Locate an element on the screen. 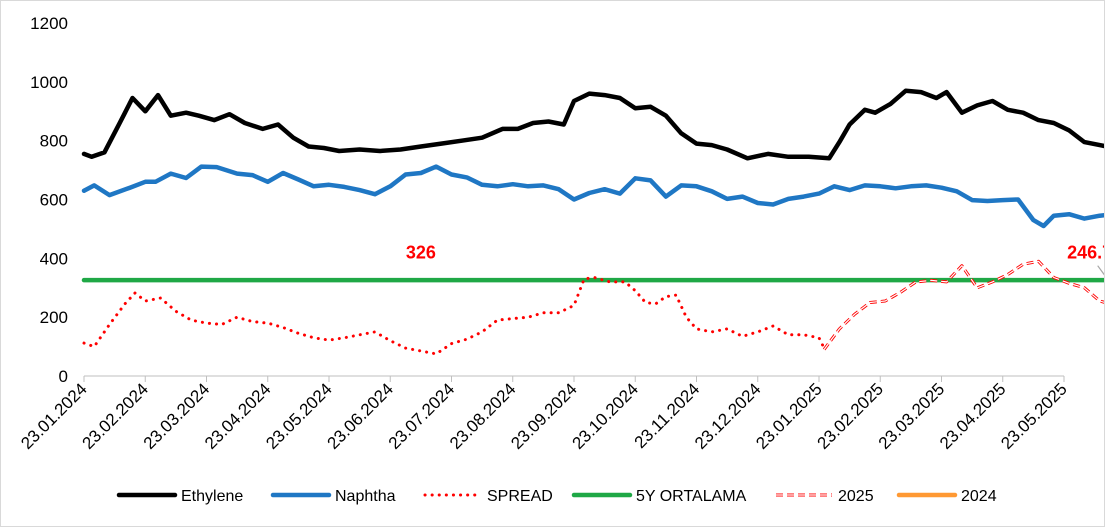 This screenshot has width=1105, height=531. y-tick-label: 1200 is located at coordinates (49, 23).